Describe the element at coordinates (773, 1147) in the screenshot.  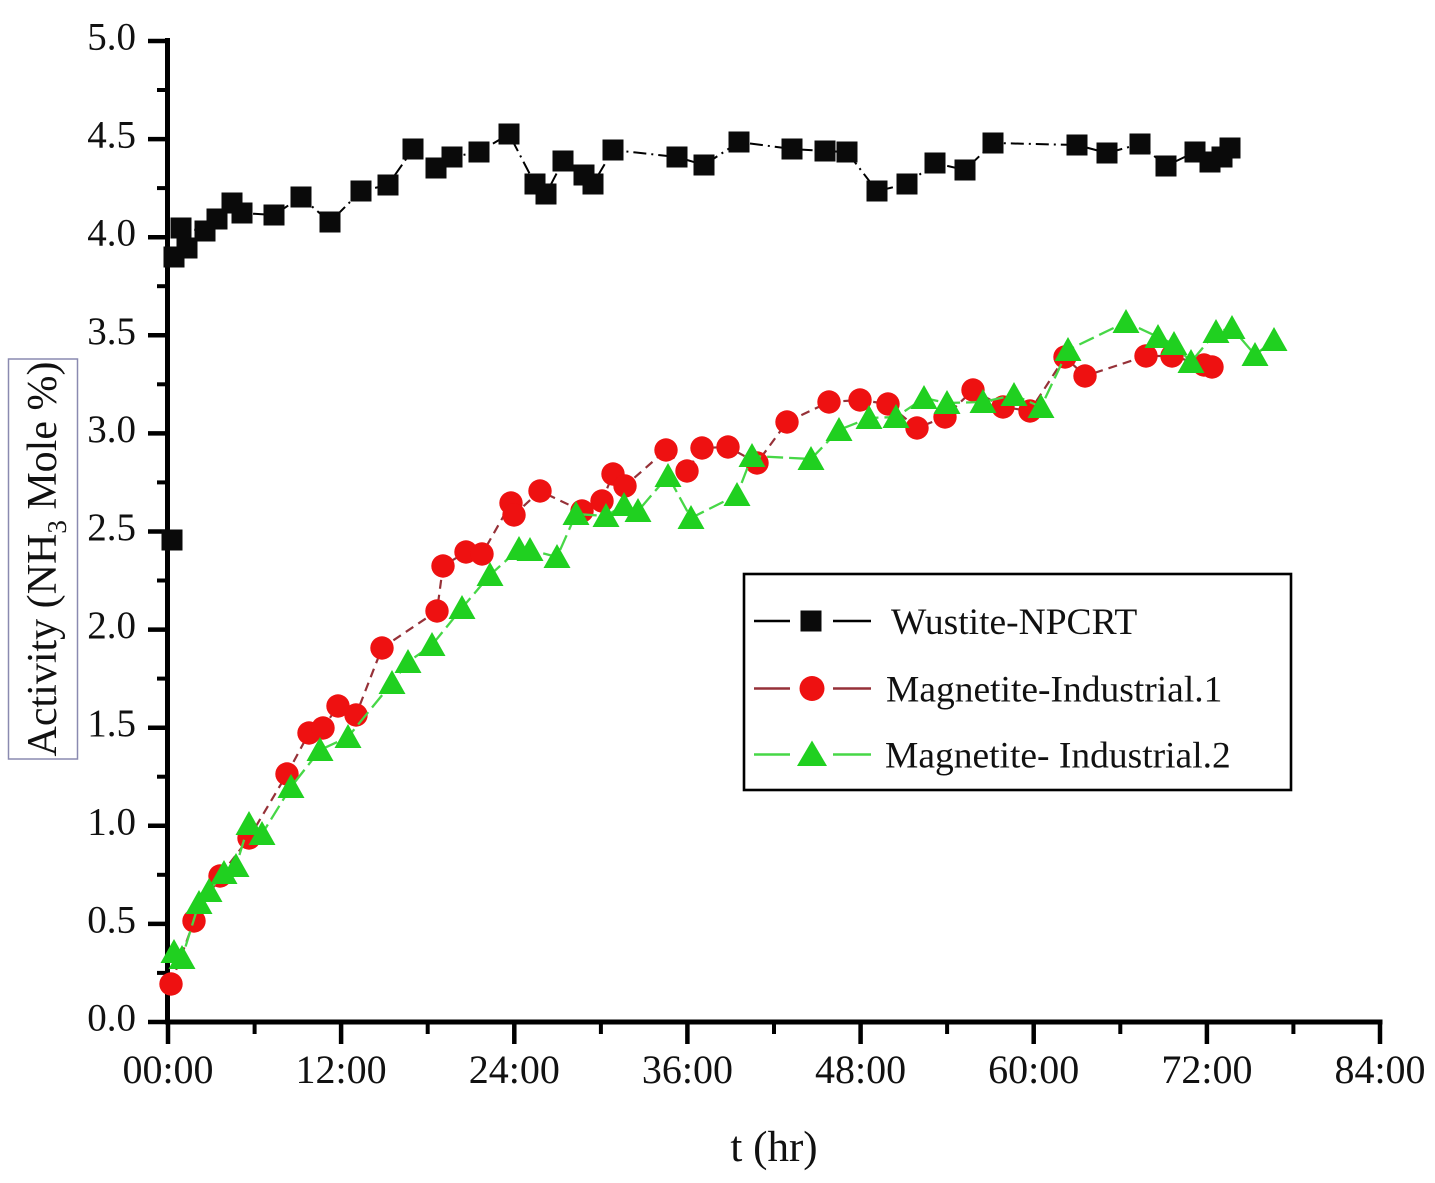
I see `svg-text: t (hr)` at that location.